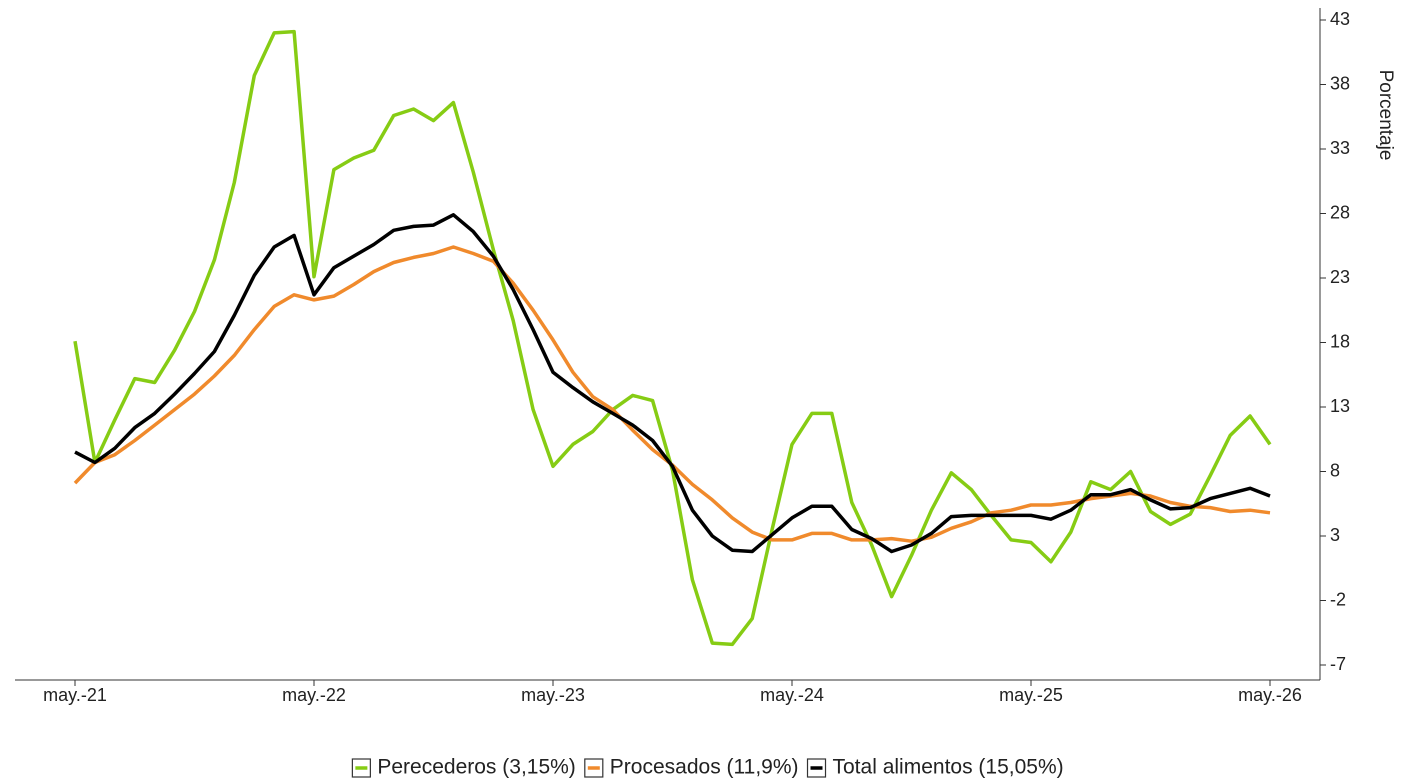  I want to click on x-tick-label: may.-21, so click(75, 695).